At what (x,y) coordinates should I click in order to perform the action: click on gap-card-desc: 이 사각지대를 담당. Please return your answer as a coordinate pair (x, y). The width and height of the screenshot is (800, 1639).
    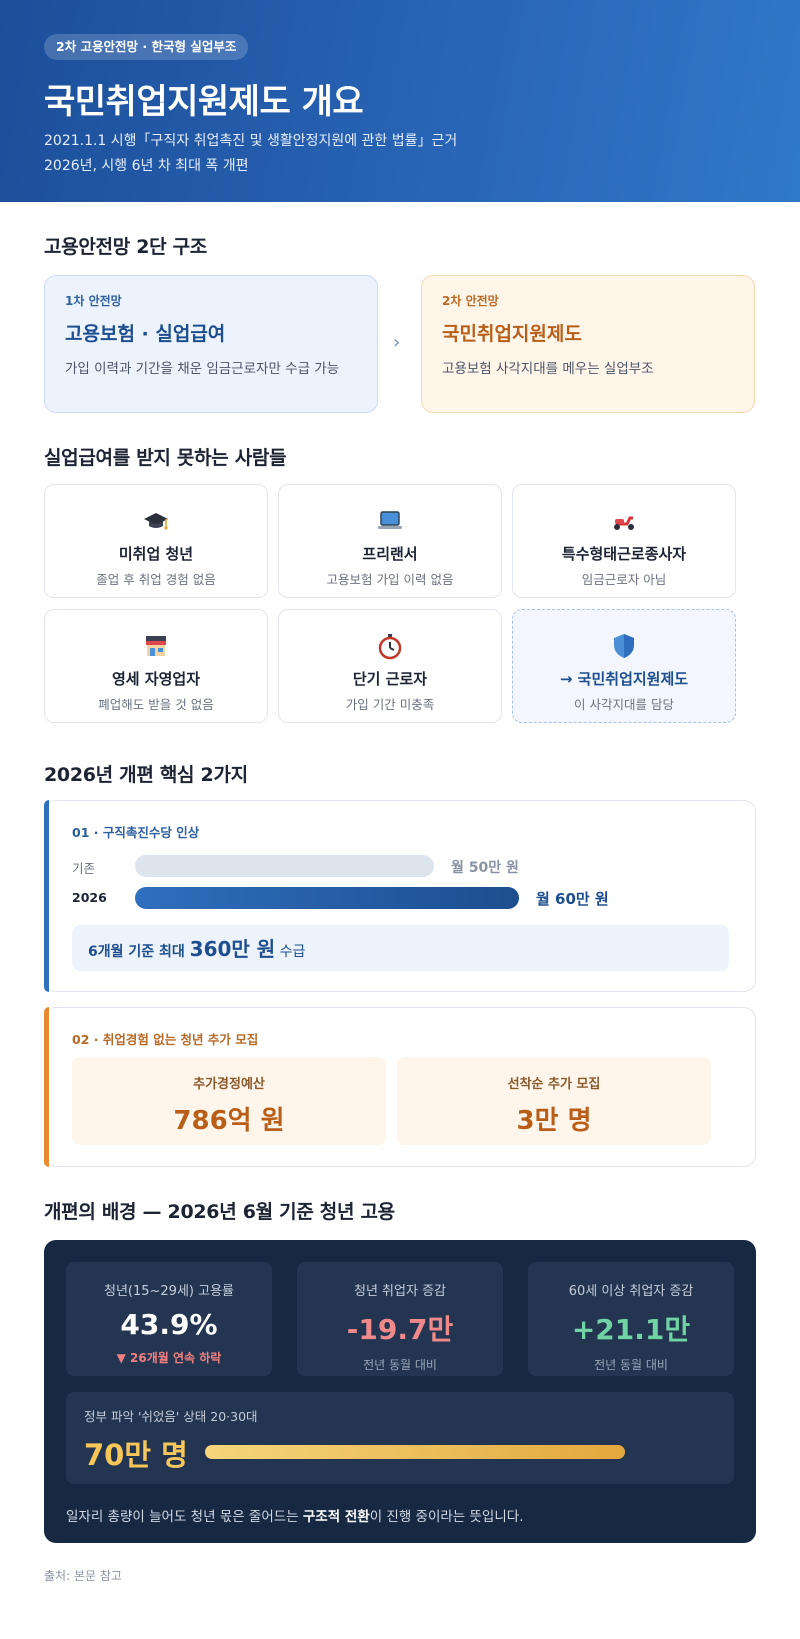
    Looking at the image, I should click on (624, 704).